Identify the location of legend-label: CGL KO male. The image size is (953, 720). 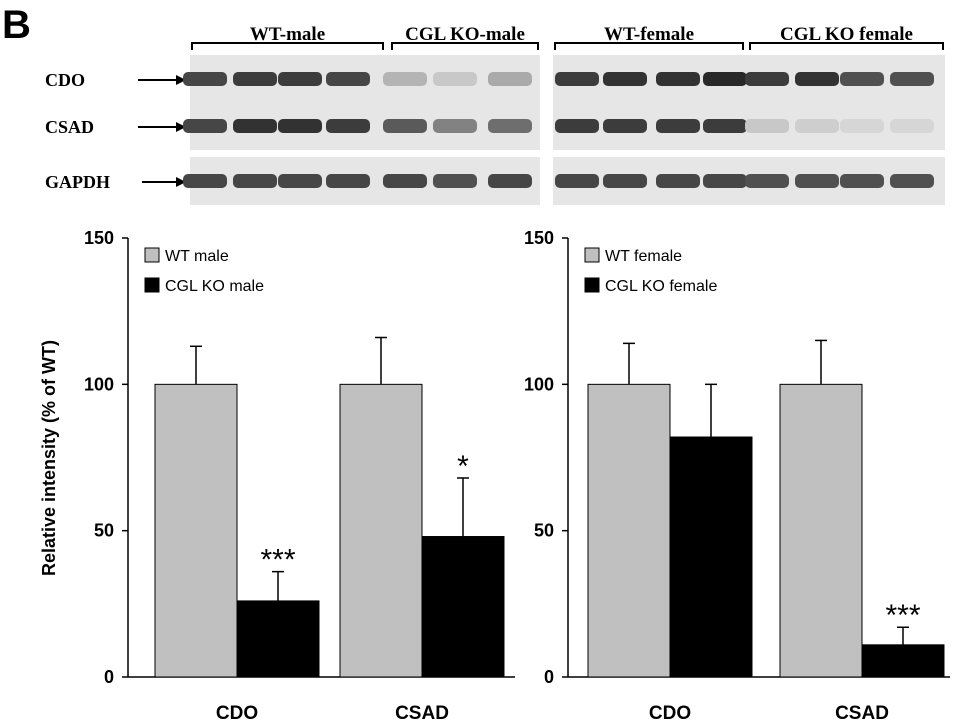
(214, 286).